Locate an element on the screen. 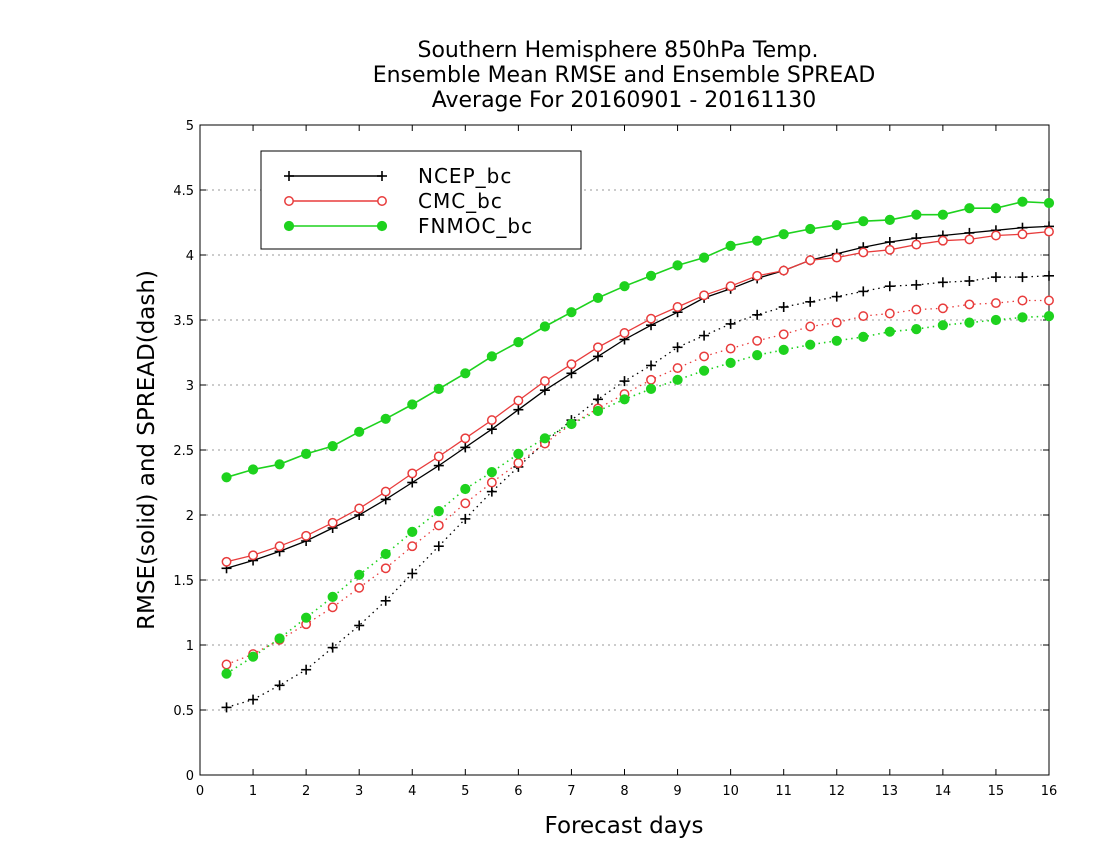 The width and height of the screenshot is (1100, 850). x-tick-label: 15 is located at coordinates (996, 791).